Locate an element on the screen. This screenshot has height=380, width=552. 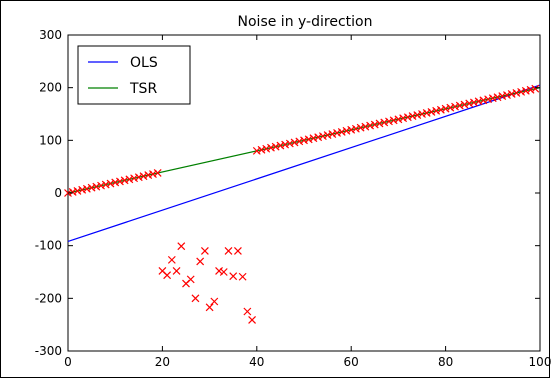
y-tick-label: 100 is located at coordinates (50, 140).